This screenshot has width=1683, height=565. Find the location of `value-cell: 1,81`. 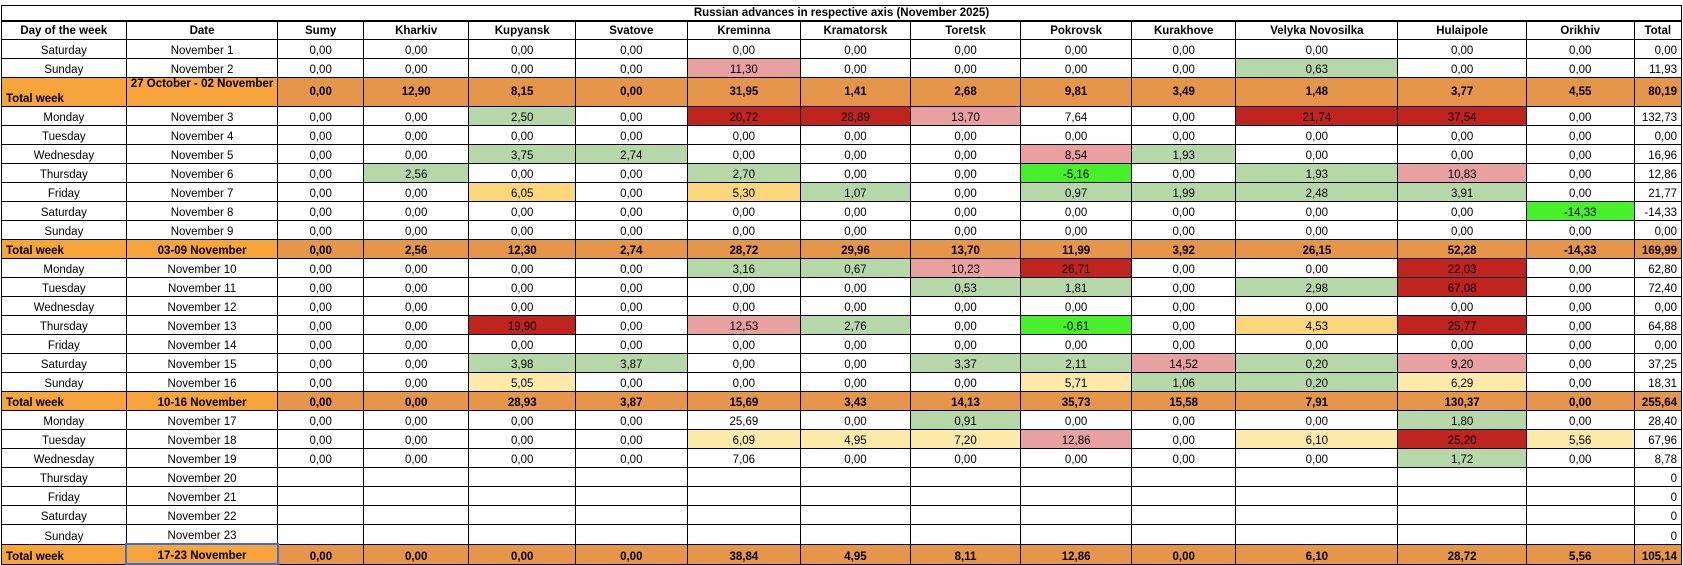

value-cell: 1,81 is located at coordinates (1076, 287).